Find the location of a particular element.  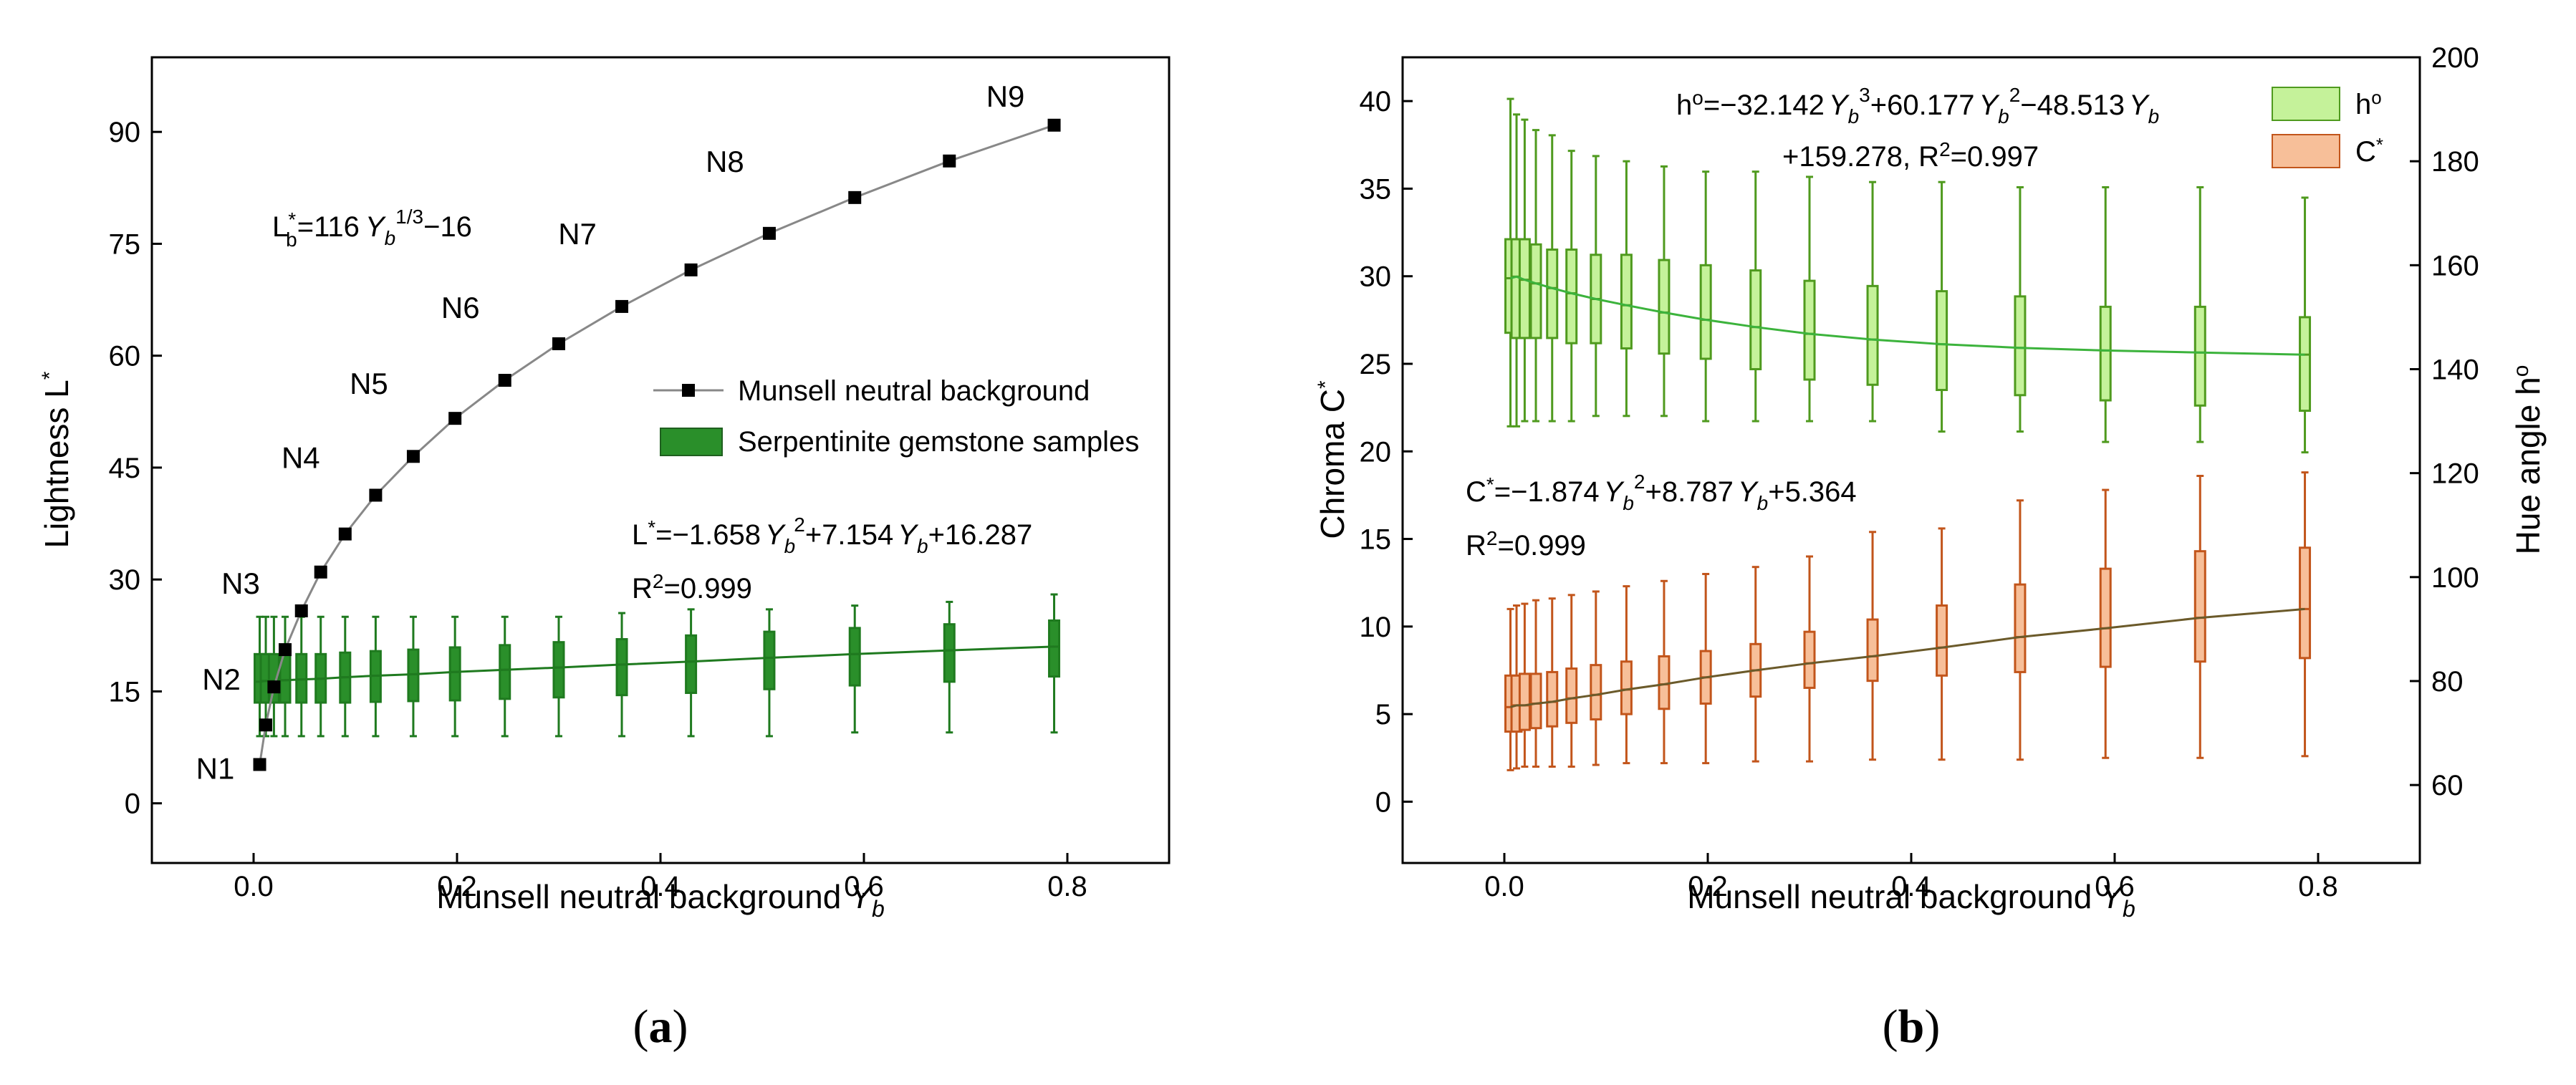

chart-b-chroma-series is located at coordinates (1908, 621).